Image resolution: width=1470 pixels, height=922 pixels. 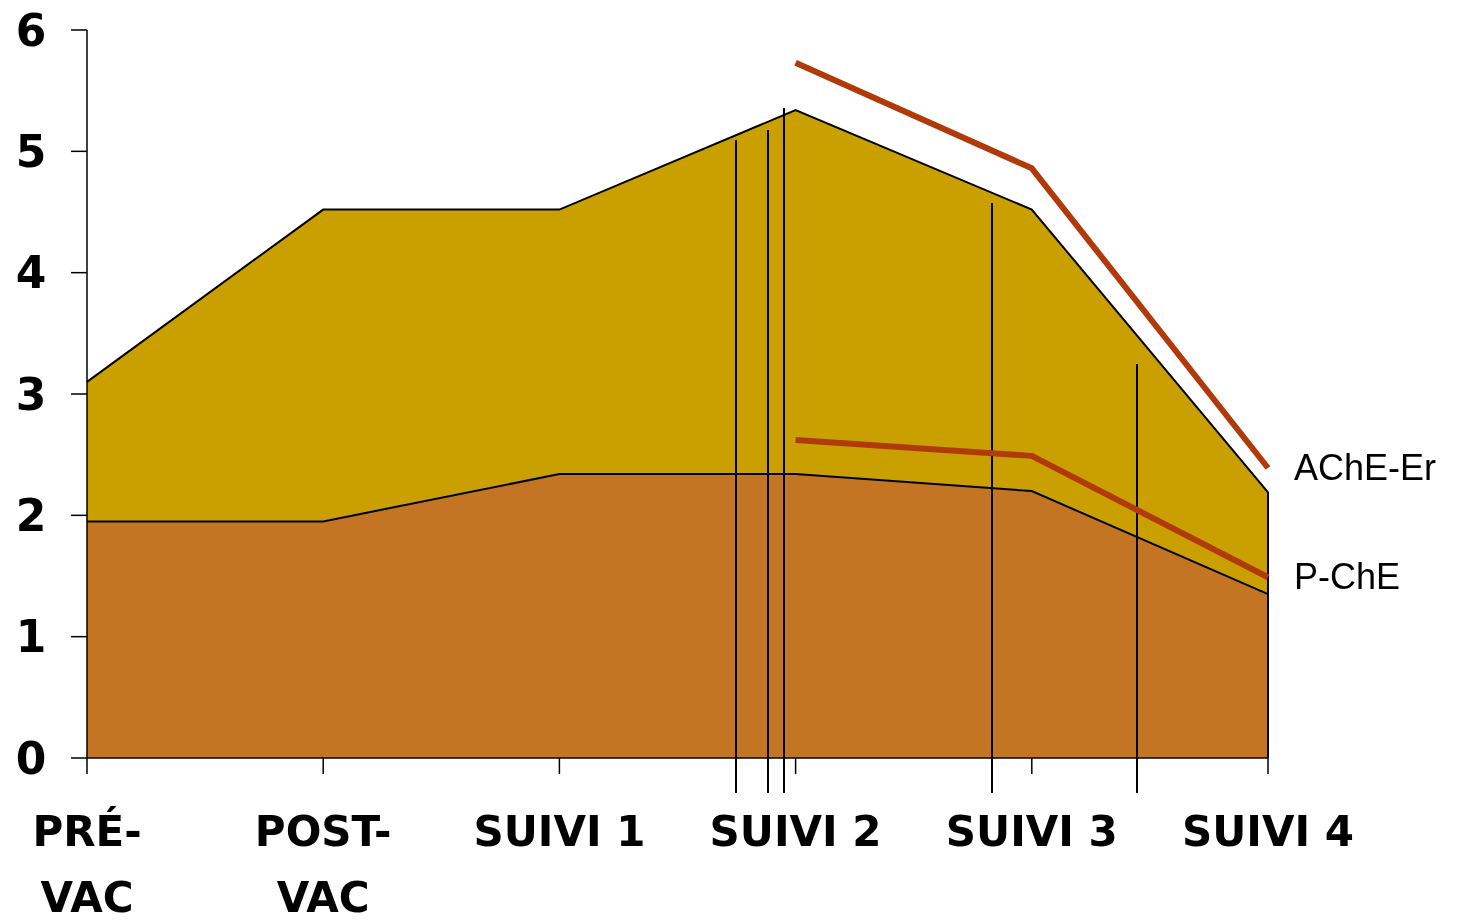 What do you see at coordinates (31, 637) in the screenshot?
I see `y-tick-label: 1` at bounding box center [31, 637].